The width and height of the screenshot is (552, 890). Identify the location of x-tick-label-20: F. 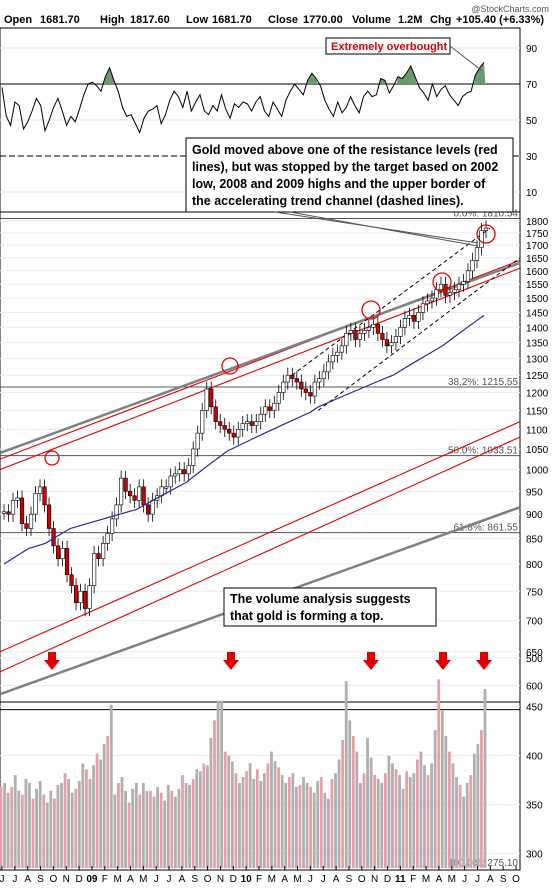
(259, 879).